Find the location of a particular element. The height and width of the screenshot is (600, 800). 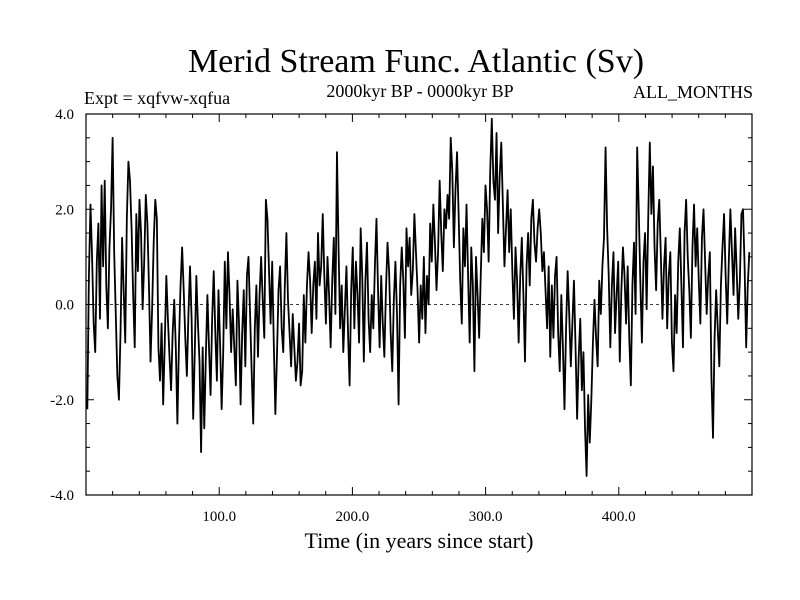

y-tick-label: 0.0 is located at coordinates (64, 306).